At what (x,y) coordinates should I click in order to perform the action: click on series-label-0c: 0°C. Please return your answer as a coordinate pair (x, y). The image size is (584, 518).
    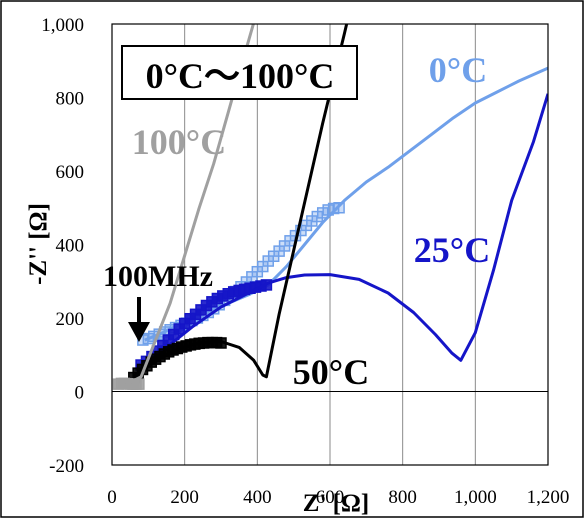
    Looking at the image, I should click on (458, 70).